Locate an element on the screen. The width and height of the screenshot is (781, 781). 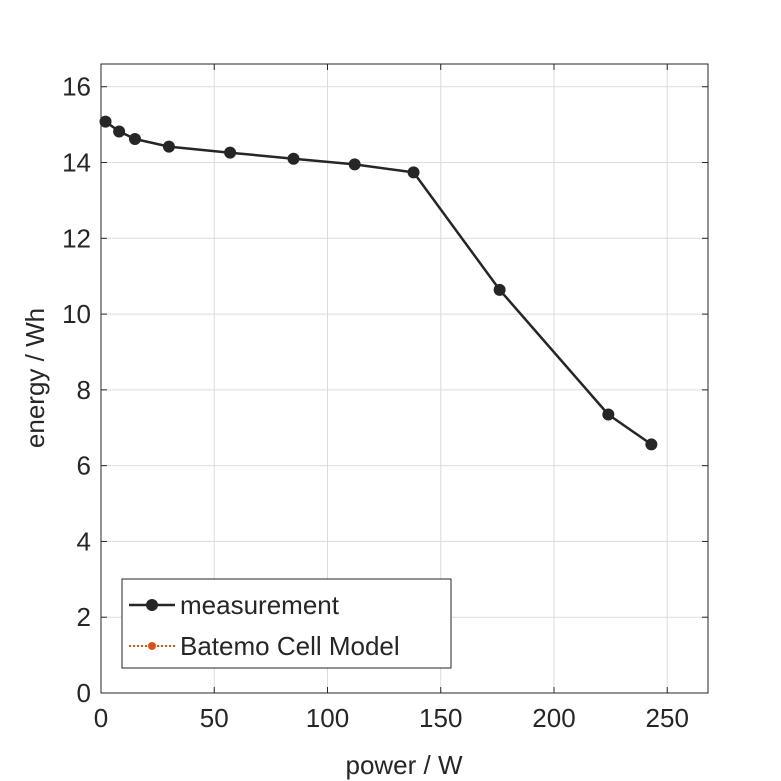
legend: measurement Batemo Cell Model is located at coordinates (286, 623).